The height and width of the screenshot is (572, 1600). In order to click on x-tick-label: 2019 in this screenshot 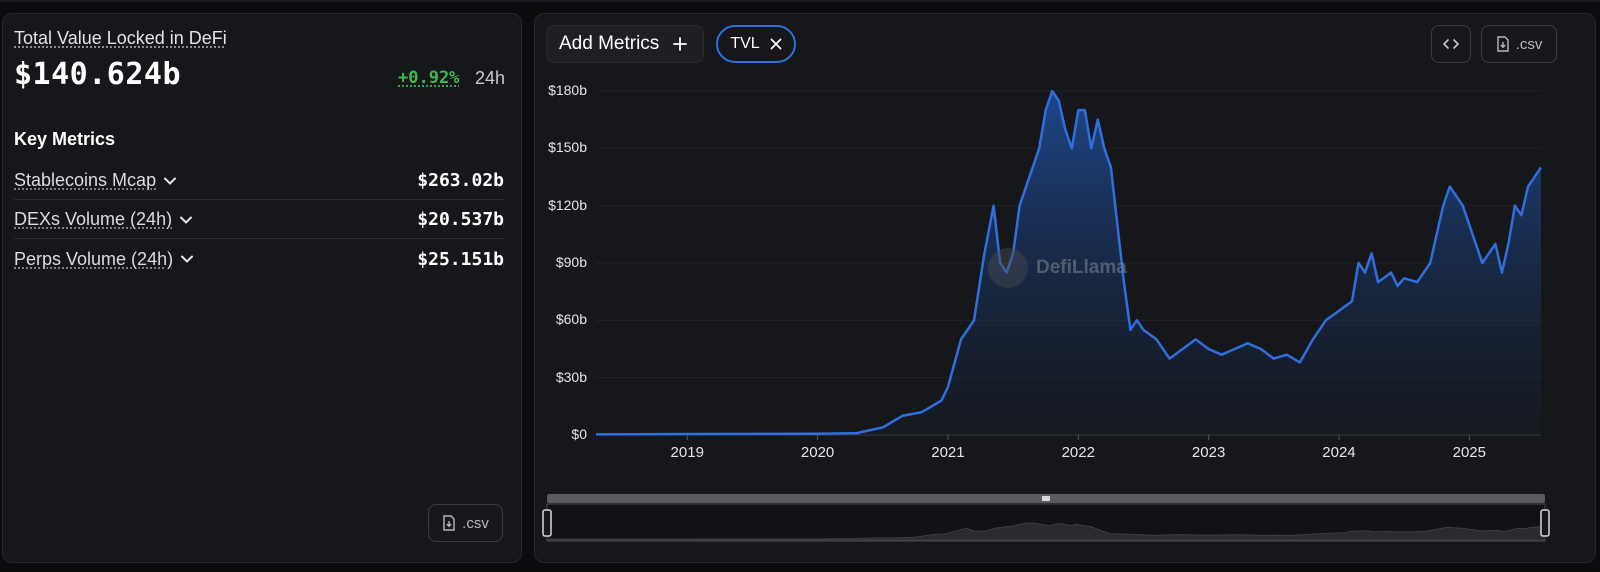, I will do `click(687, 452)`.